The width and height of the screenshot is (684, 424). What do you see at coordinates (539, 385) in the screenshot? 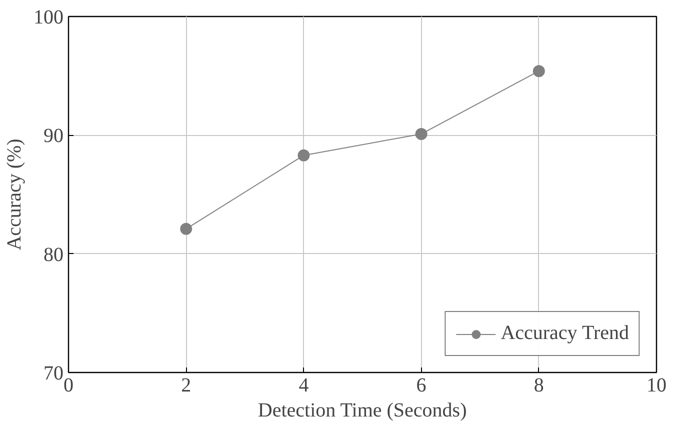
I see `x-tick-label: 8` at bounding box center [539, 385].